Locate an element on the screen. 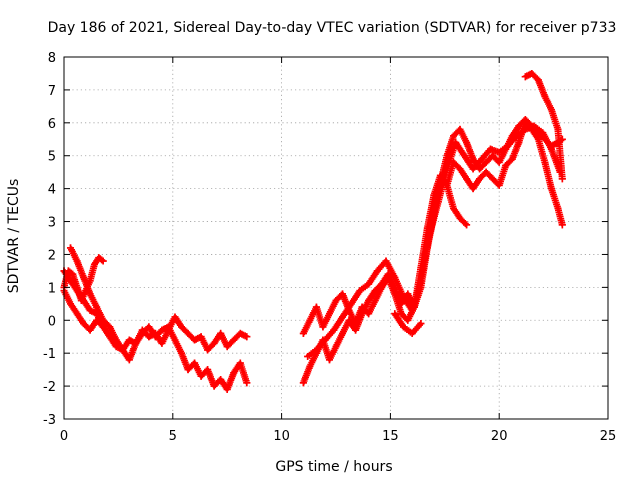 Image resolution: width=640 pixels, height=480 pixels. y-tick-label: 6 is located at coordinates (52, 124).